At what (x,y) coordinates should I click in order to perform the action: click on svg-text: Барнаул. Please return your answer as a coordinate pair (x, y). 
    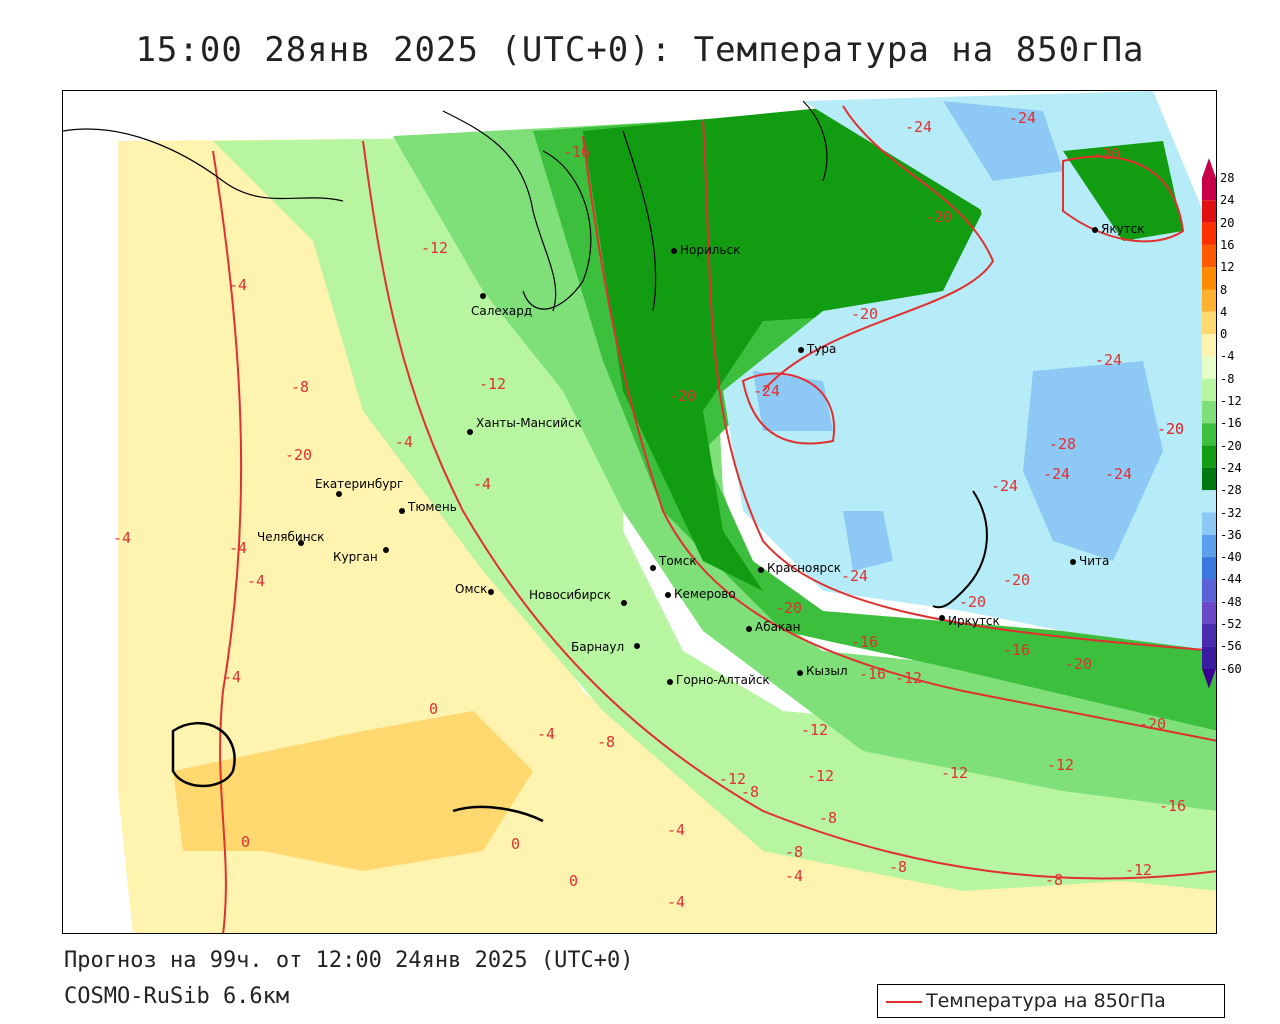
    Looking at the image, I should click on (597, 647).